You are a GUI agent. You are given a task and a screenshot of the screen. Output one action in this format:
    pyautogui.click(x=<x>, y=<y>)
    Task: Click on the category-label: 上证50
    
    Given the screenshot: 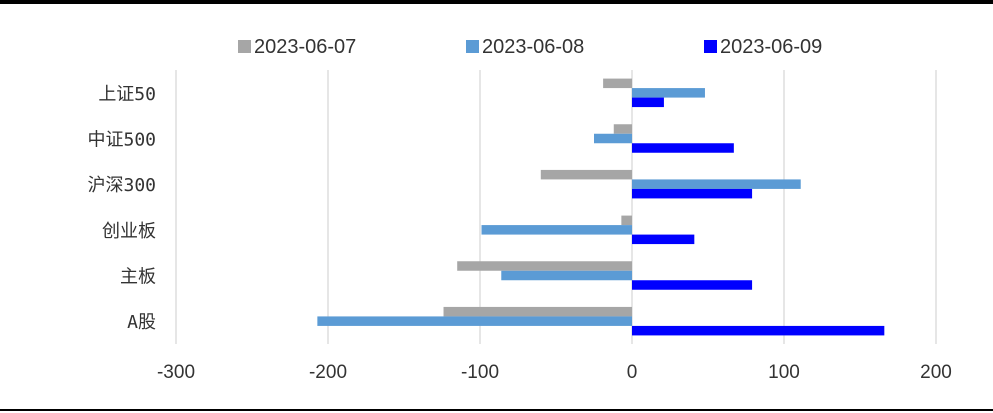 What is the action you would take?
    pyautogui.click(x=127, y=94)
    